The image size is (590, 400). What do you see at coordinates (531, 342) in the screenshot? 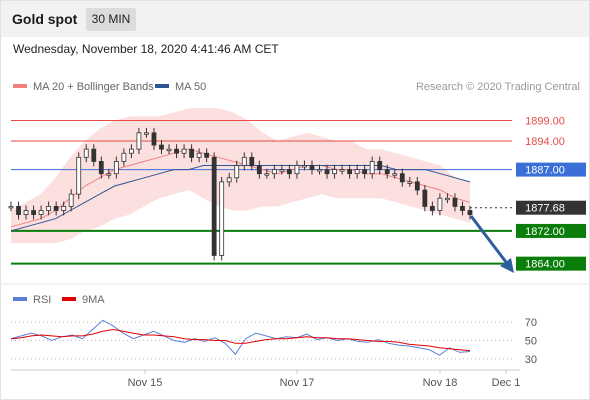
I see `rsi-tick-label: 50` at bounding box center [531, 342].